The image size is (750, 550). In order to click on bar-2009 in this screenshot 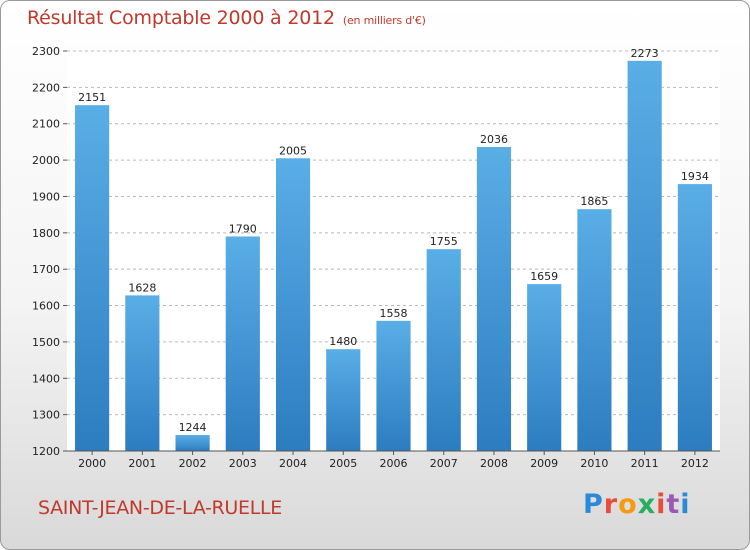, I will do `click(544, 367)`.